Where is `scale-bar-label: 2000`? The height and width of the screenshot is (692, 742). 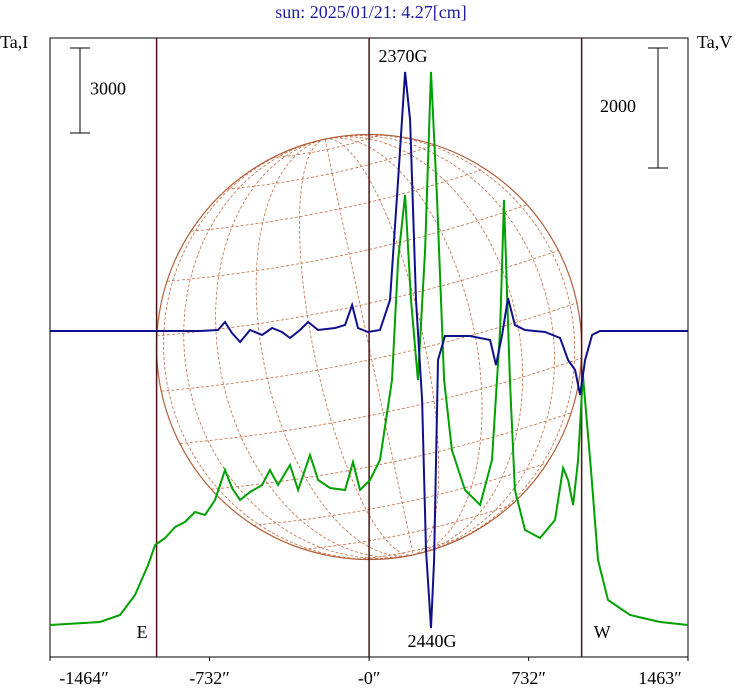 scale-bar-label: 2000 is located at coordinates (618, 106).